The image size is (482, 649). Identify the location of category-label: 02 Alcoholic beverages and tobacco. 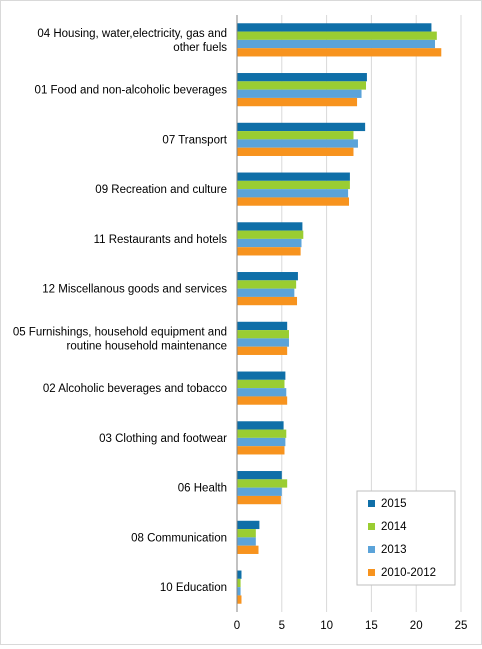
(135, 389).